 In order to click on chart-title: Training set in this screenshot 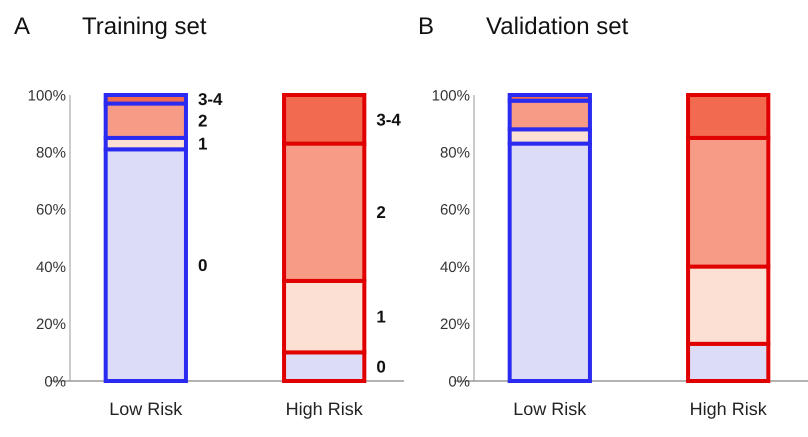, I will do `click(144, 26)`.